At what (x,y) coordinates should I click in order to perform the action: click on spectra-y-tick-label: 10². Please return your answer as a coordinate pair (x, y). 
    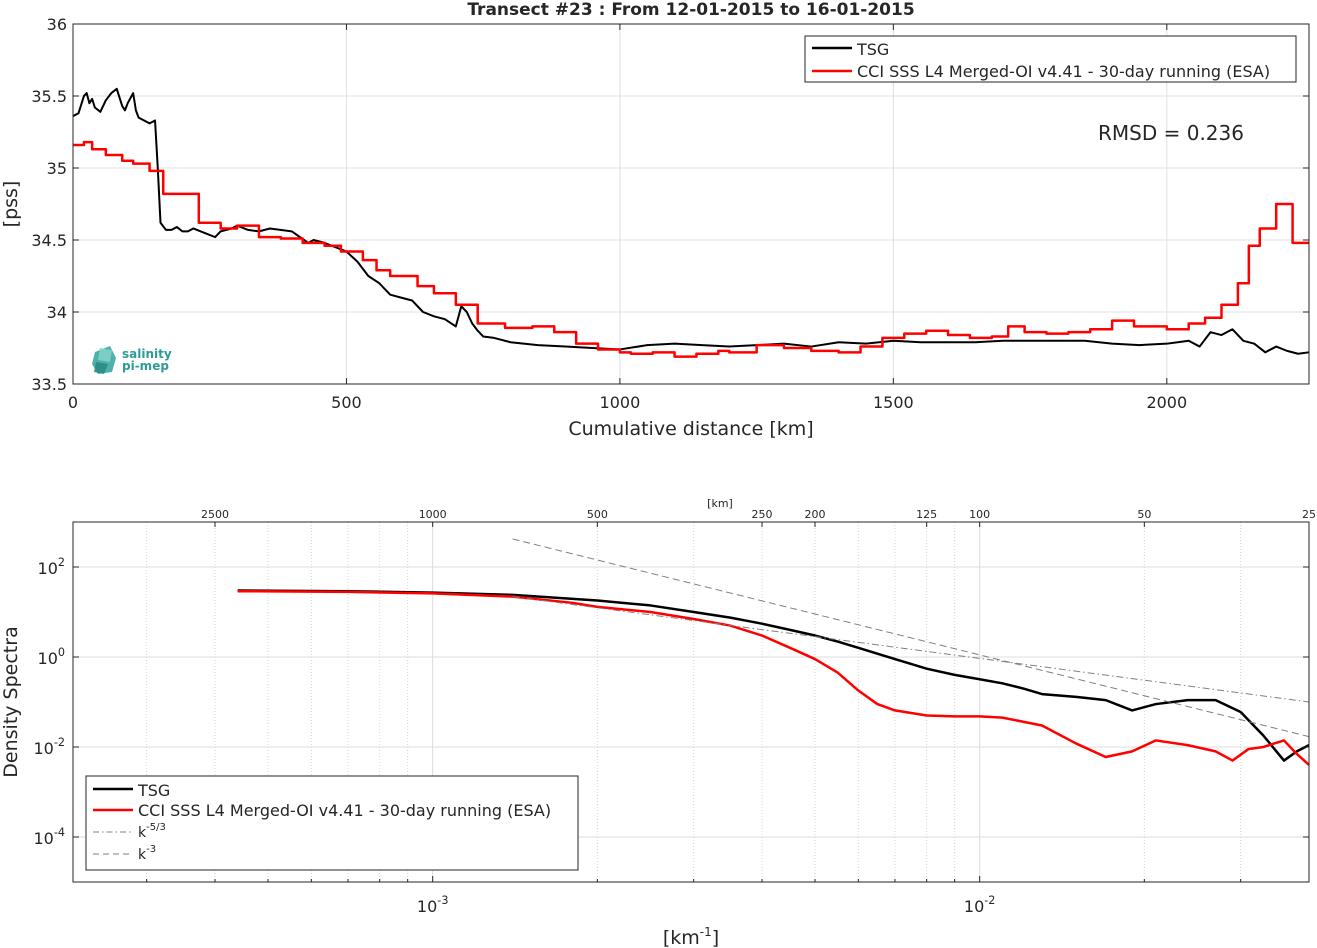
    Looking at the image, I should click on (51, 567).